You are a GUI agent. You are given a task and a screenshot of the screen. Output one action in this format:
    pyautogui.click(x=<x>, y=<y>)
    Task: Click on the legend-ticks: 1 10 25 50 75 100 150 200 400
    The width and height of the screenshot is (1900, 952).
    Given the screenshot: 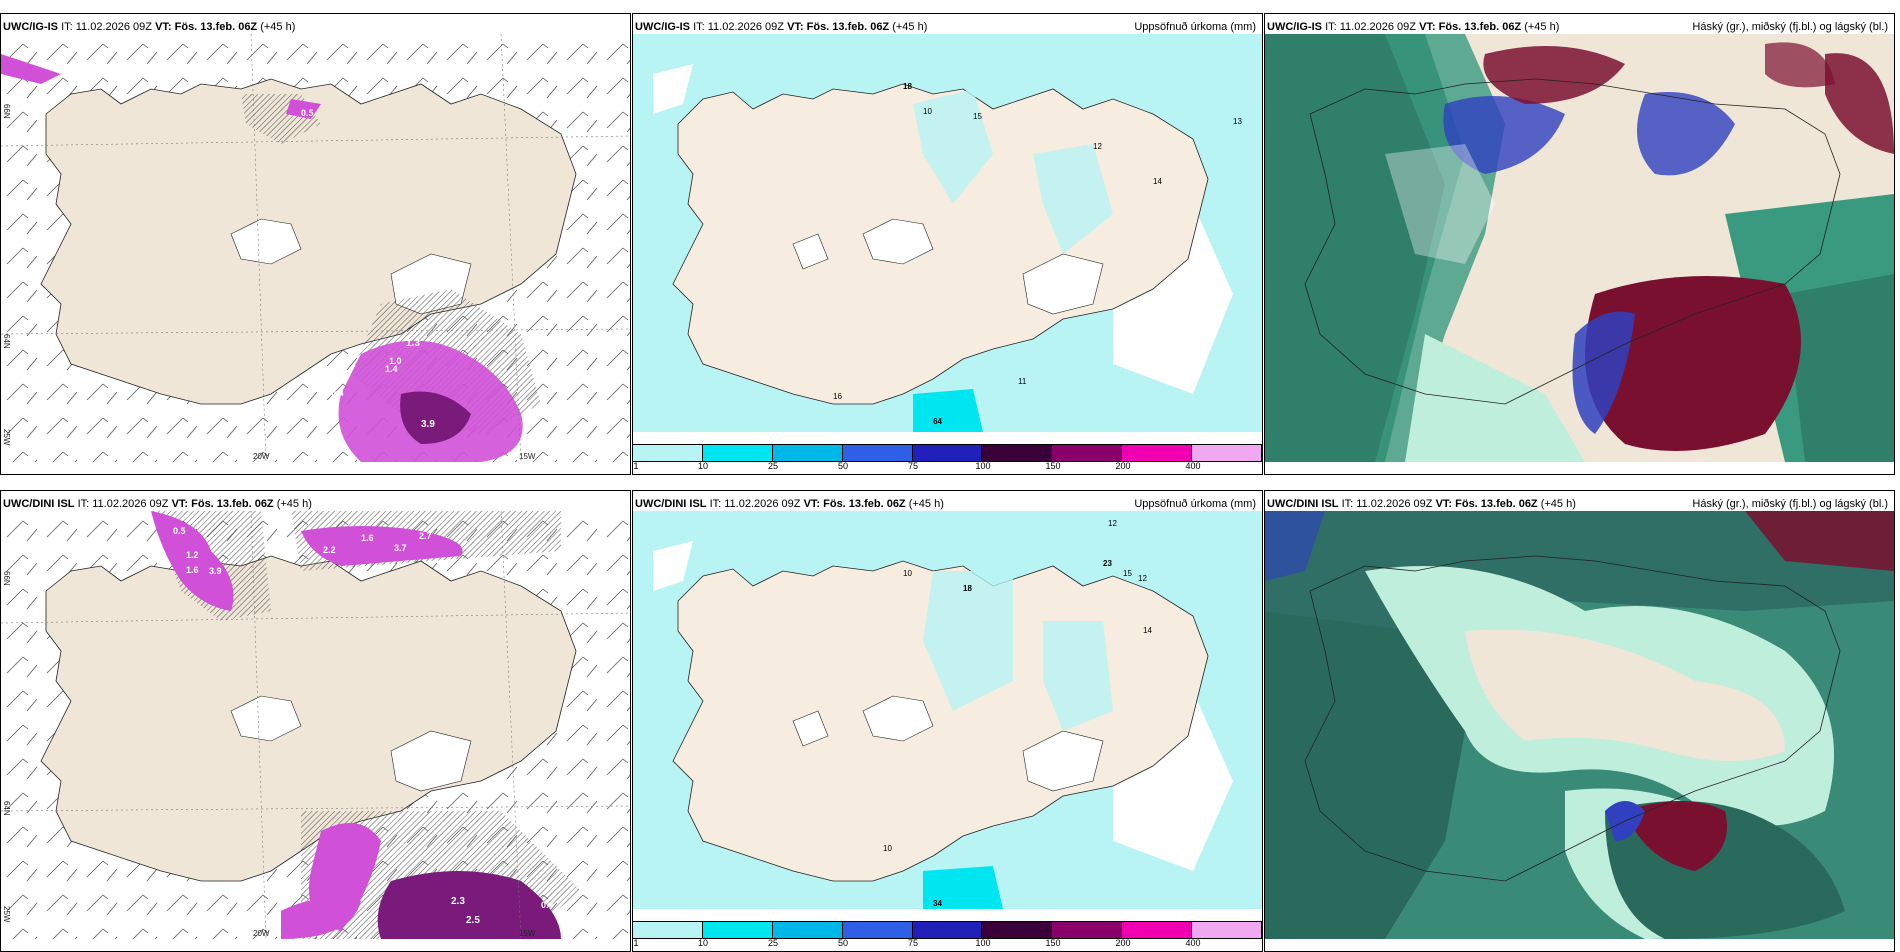 What is the action you would take?
    pyautogui.click(x=947, y=467)
    